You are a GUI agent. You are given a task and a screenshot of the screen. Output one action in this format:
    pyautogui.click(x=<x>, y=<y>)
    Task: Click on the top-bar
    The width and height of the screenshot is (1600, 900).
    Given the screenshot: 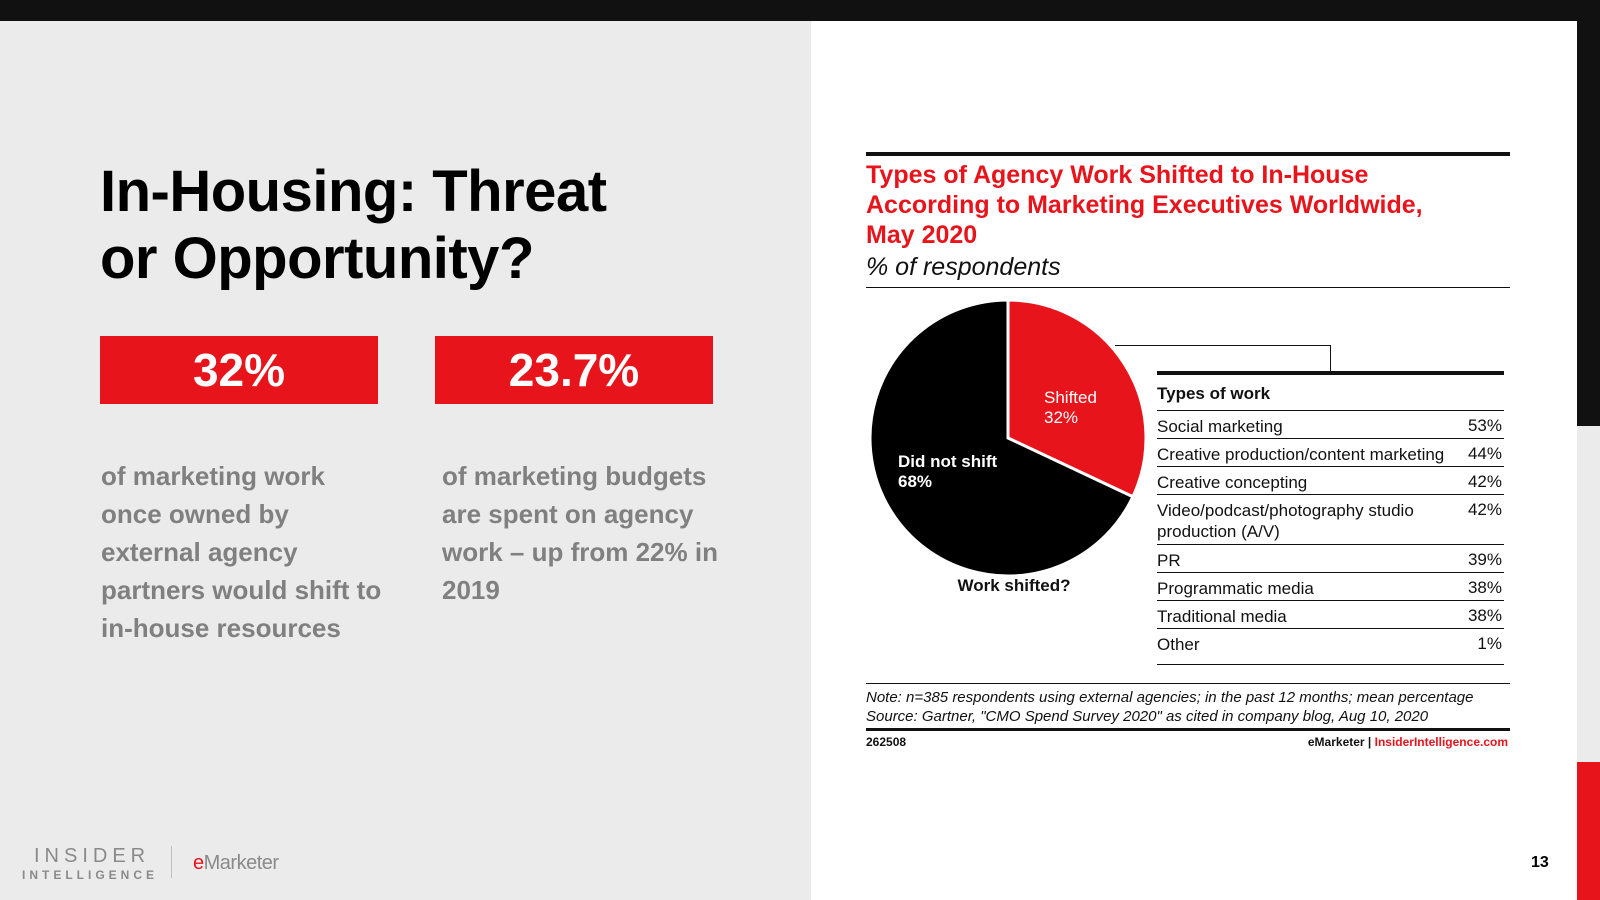 What is the action you would take?
    pyautogui.click(x=800, y=10)
    